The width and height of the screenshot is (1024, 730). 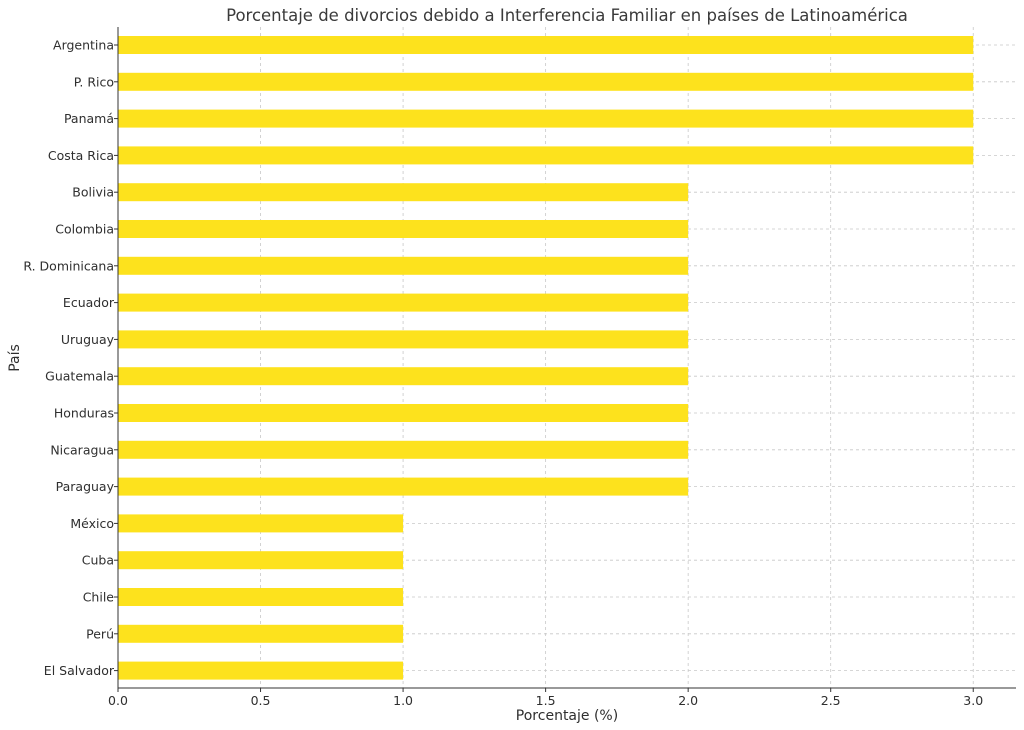 I want to click on x-axis-label: Porcentaje (%), so click(x=567, y=716).